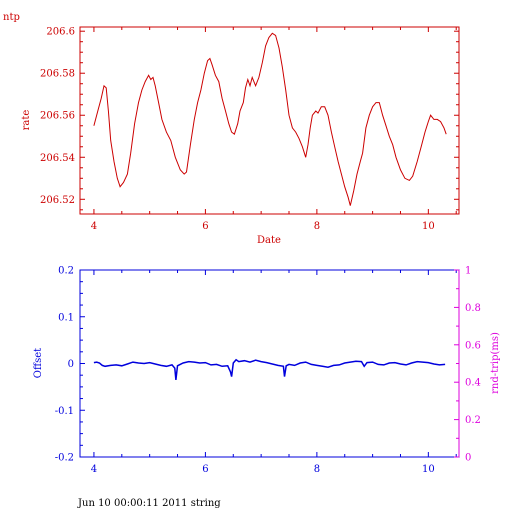 Image resolution: width=512 pixels, height=512 pixels. What do you see at coordinates (473, 308) in the screenshot?
I see `rtt-y2-tick-label: 0.8` at bounding box center [473, 308].